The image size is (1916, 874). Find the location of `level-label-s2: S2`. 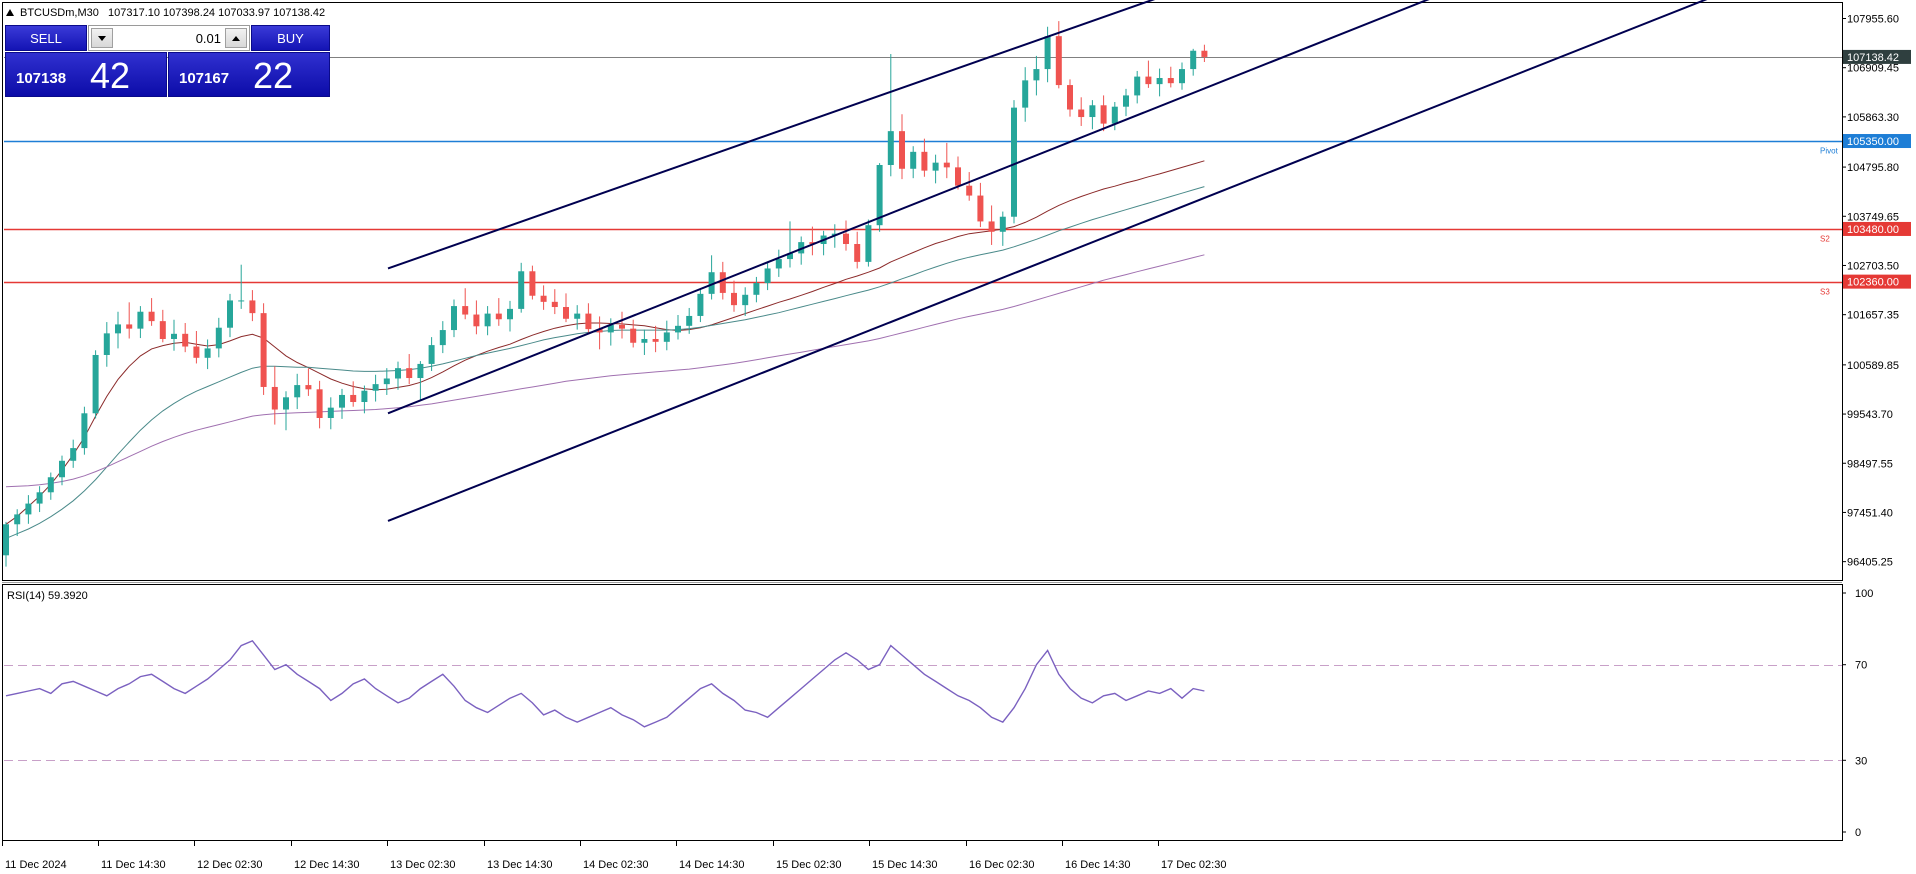

level-label-s2: S2 is located at coordinates (1825, 239).